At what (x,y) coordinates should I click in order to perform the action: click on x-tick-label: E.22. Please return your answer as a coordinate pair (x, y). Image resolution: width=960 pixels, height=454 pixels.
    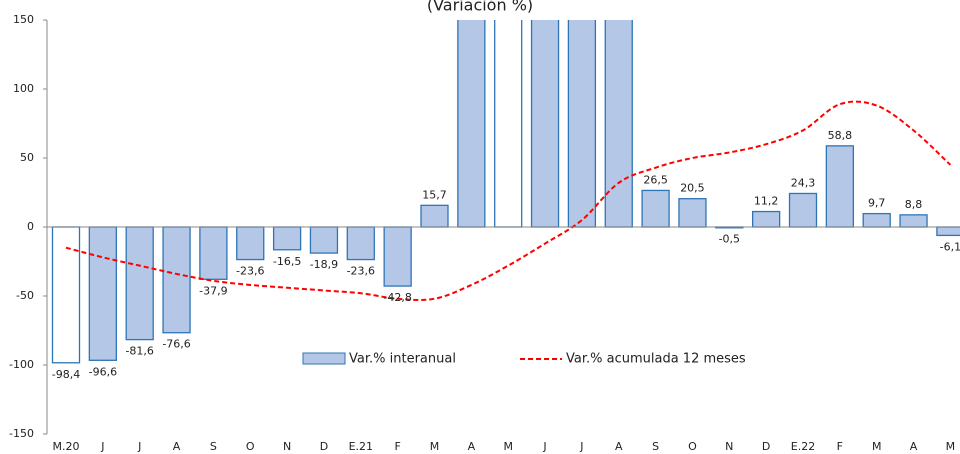
    Looking at the image, I should click on (803, 446).